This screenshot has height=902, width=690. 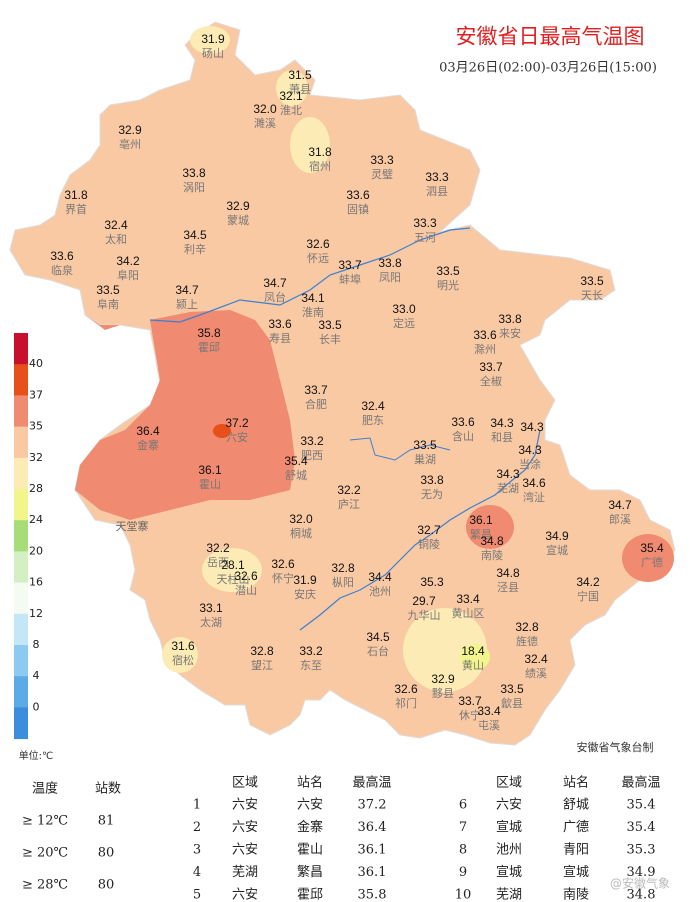 What do you see at coordinates (557, 536) in the screenshot?
I see `station-value: 34.9` at bounding box center [557, 536].